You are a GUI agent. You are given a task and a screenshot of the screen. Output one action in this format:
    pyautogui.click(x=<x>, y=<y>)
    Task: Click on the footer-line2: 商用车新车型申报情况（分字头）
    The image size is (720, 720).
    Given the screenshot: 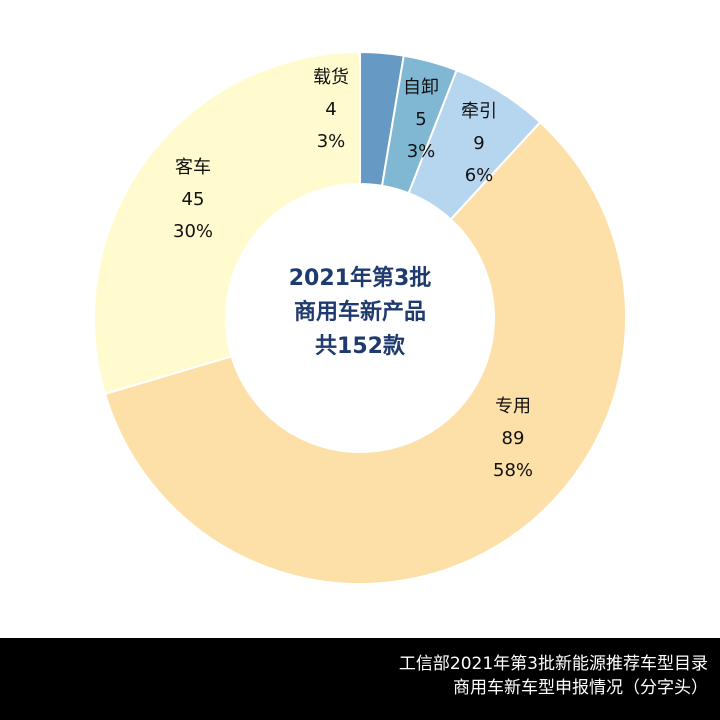 What is the action you would take?
    pyautogui.click(x=580, y=688)
    